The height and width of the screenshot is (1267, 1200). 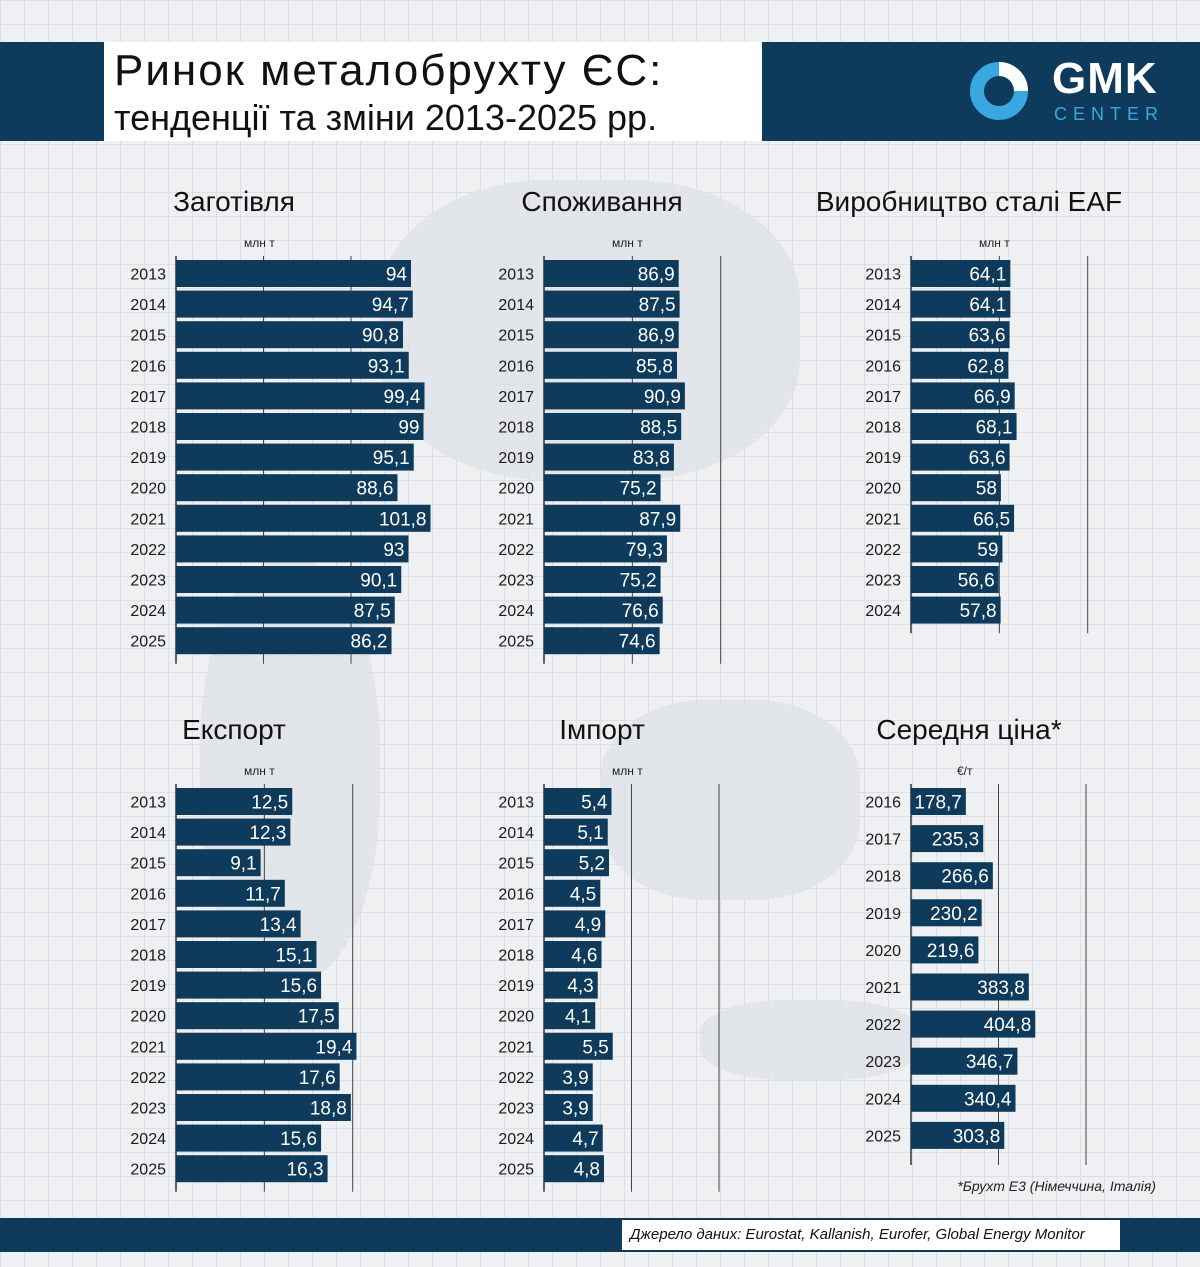 I want to click on value-label: 16,3, so click(x=305, y=1170).